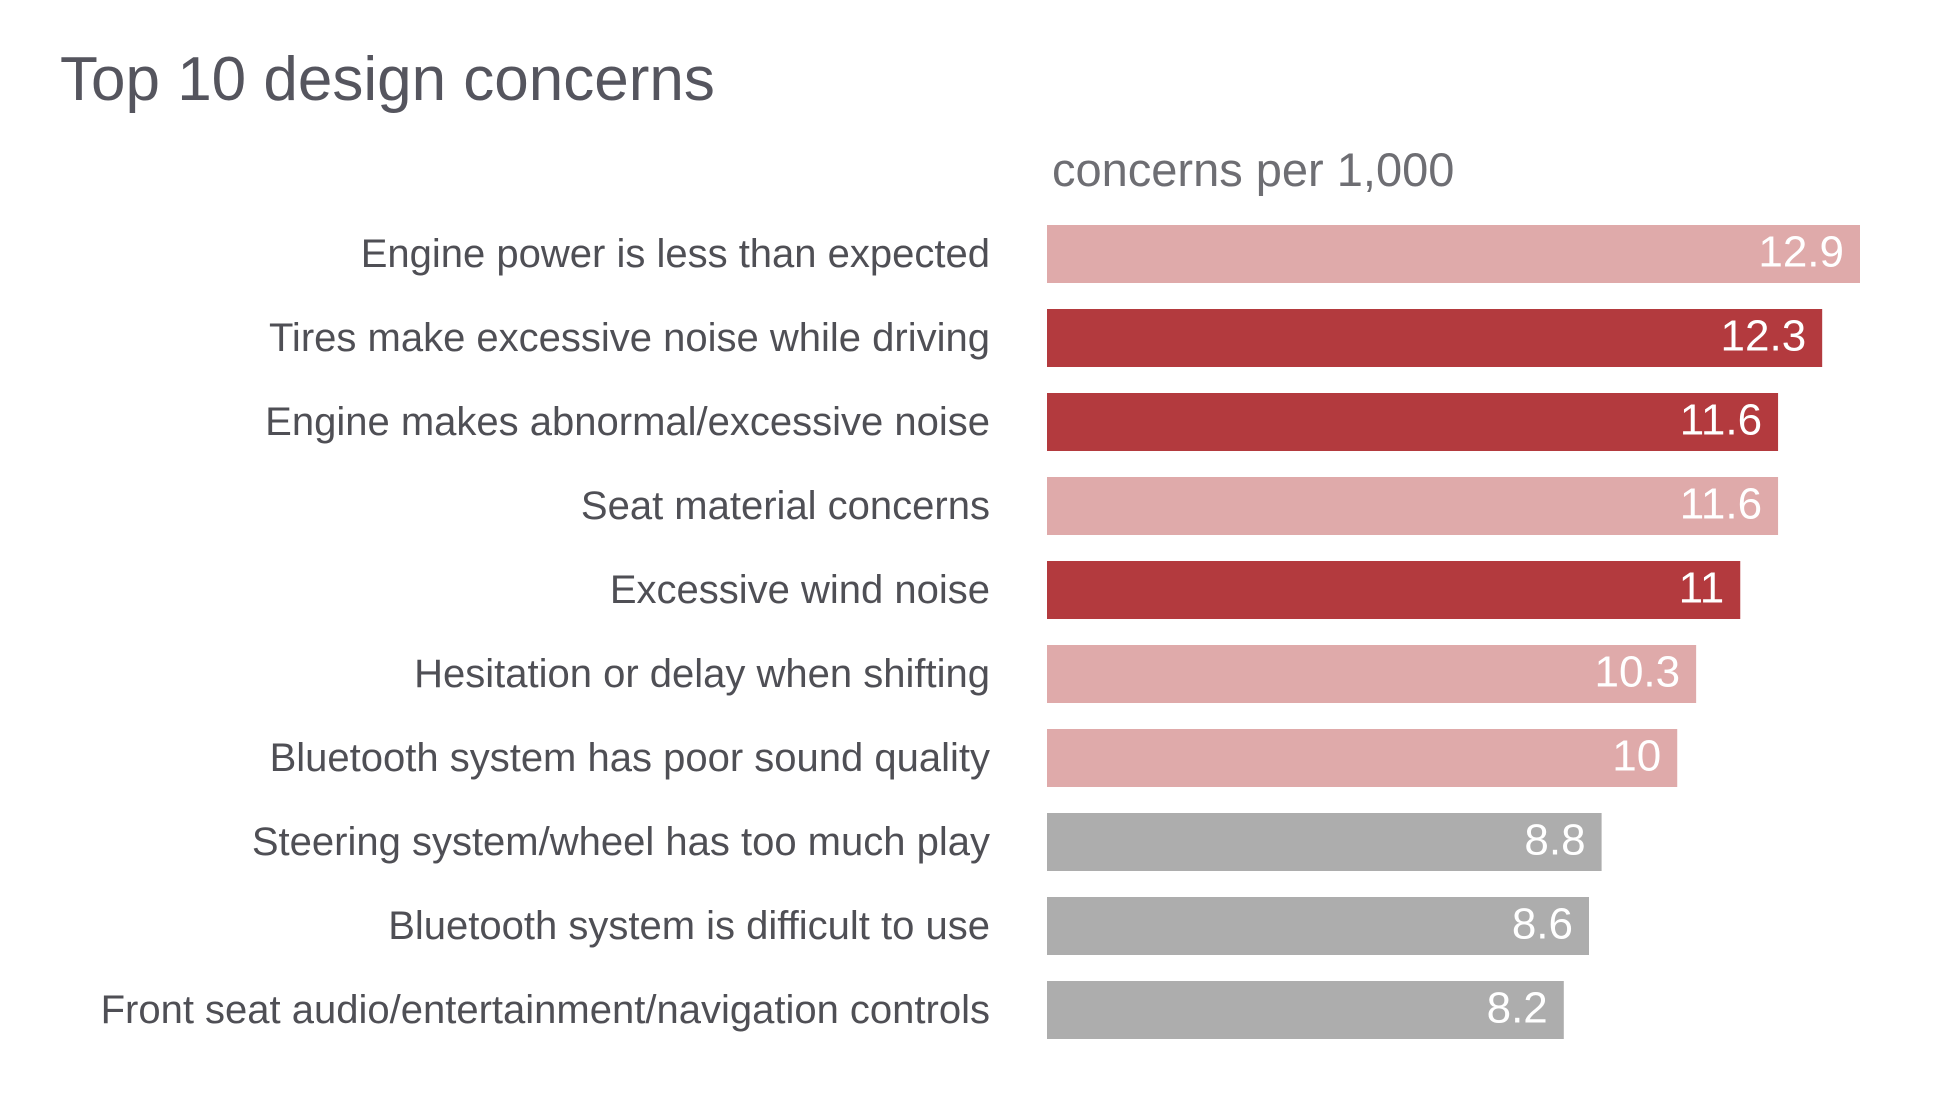 Image resolution: width=1950 pixels, height=1110 pixels. Describe the element at coordinates (1702, 588) in the screenshot. I see `value-label: 11` at that location.